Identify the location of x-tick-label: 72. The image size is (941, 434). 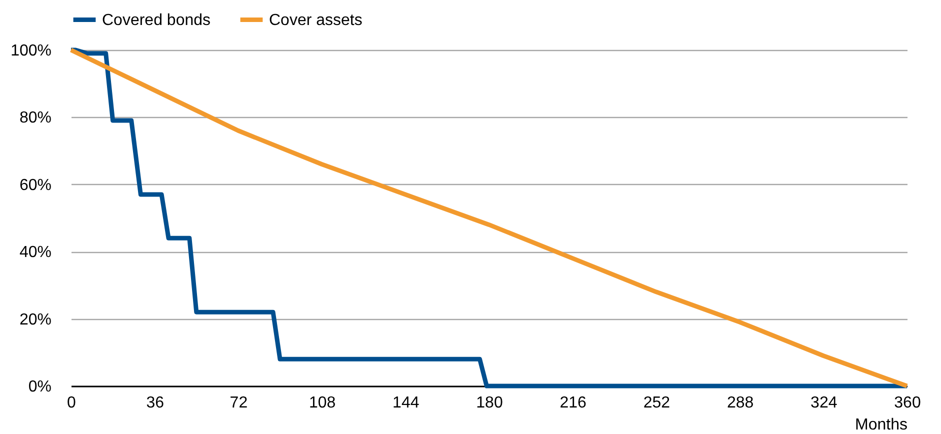
(239, 403).